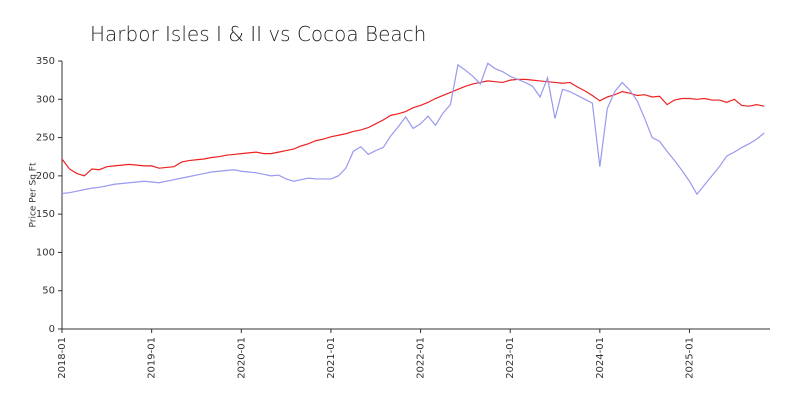  What do you see at coordinates (62, 358) in the screenshot?
I see `x-tick-label: 2018-01` at bounding box center [62, 358].